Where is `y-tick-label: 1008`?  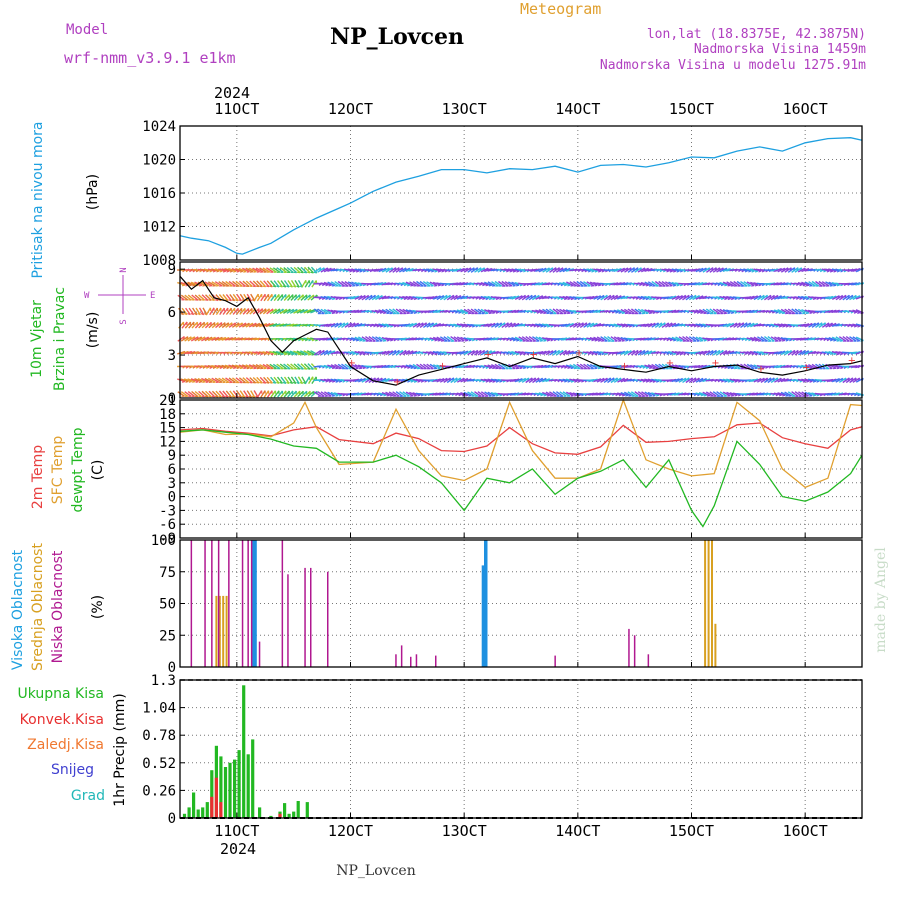
y-tick-label: 1008 is located at coordinates (159, 261).